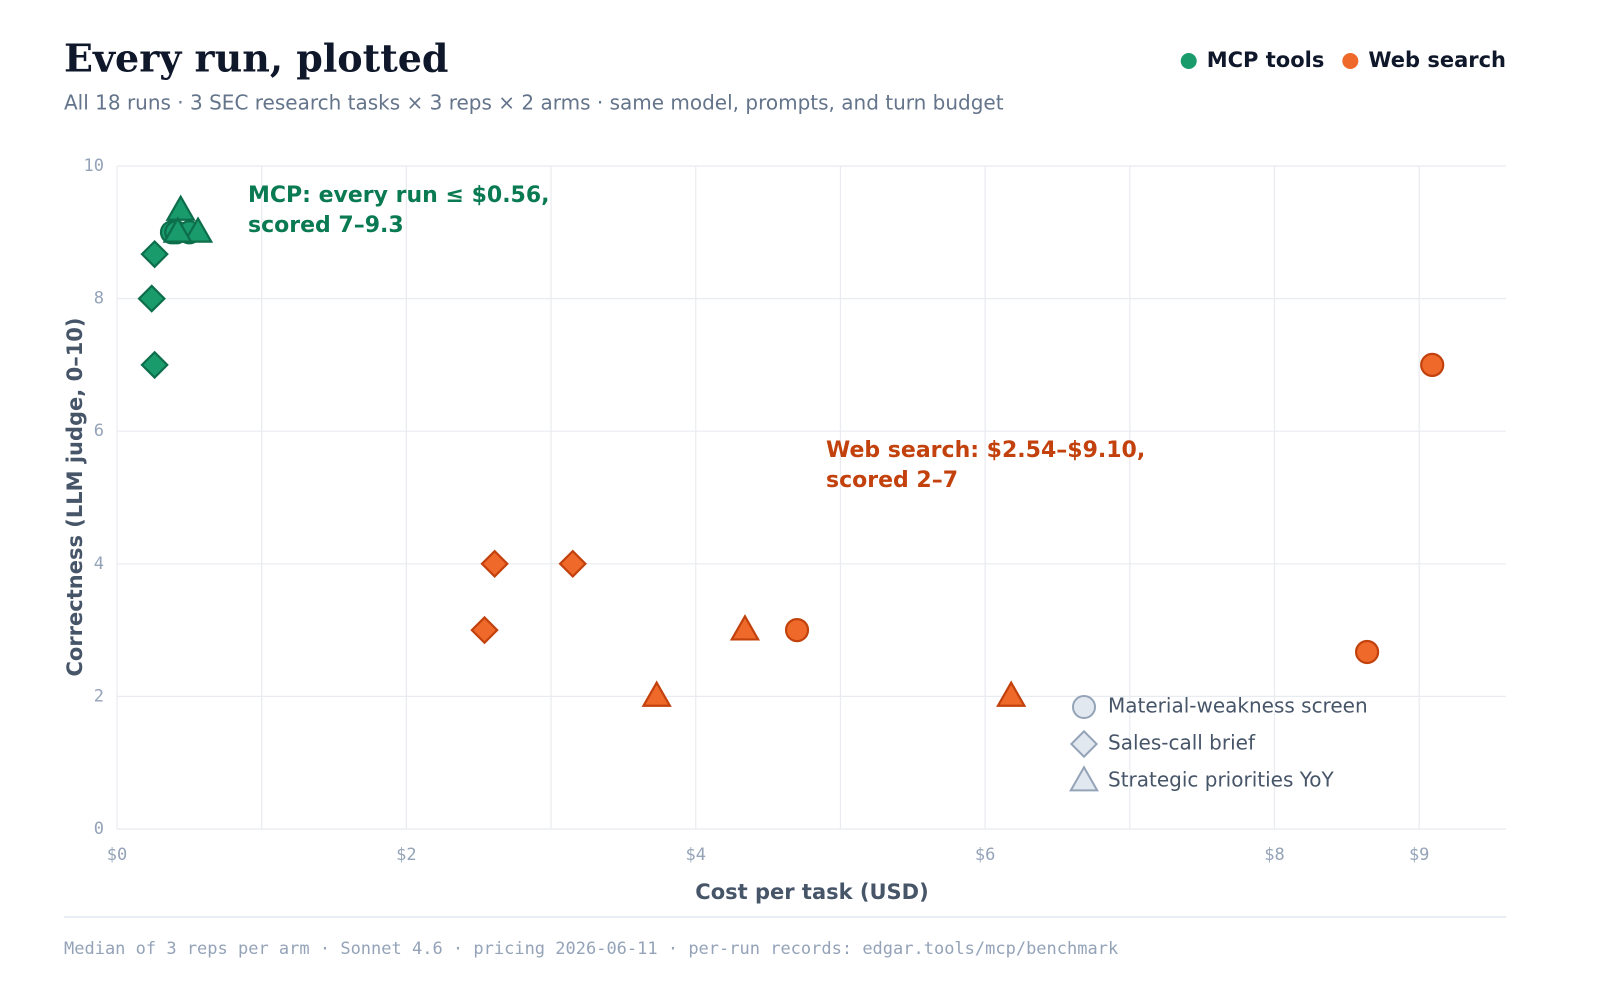 The width and height of the screenshot is (1600, 1000). Describe the element at coordinates (1419, 855) in the screenshot. I see `x-tick-label: $9` at that location.